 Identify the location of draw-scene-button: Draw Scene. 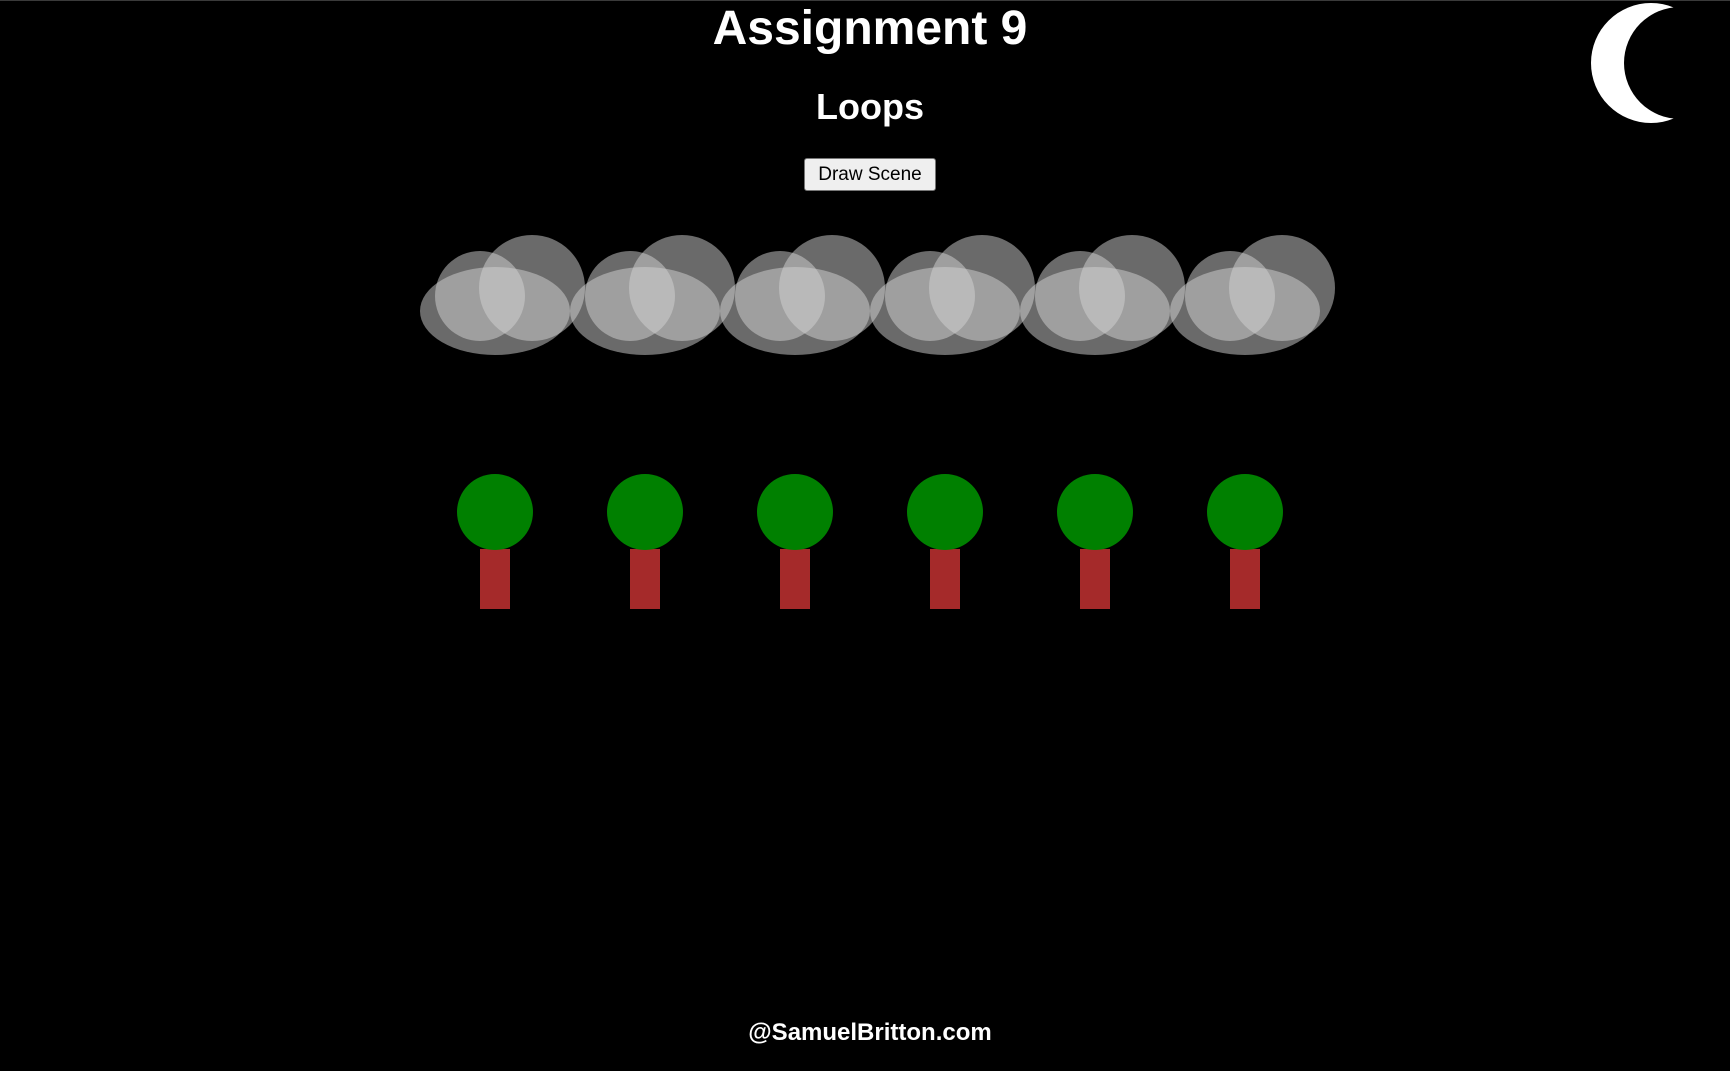
(870, 174).